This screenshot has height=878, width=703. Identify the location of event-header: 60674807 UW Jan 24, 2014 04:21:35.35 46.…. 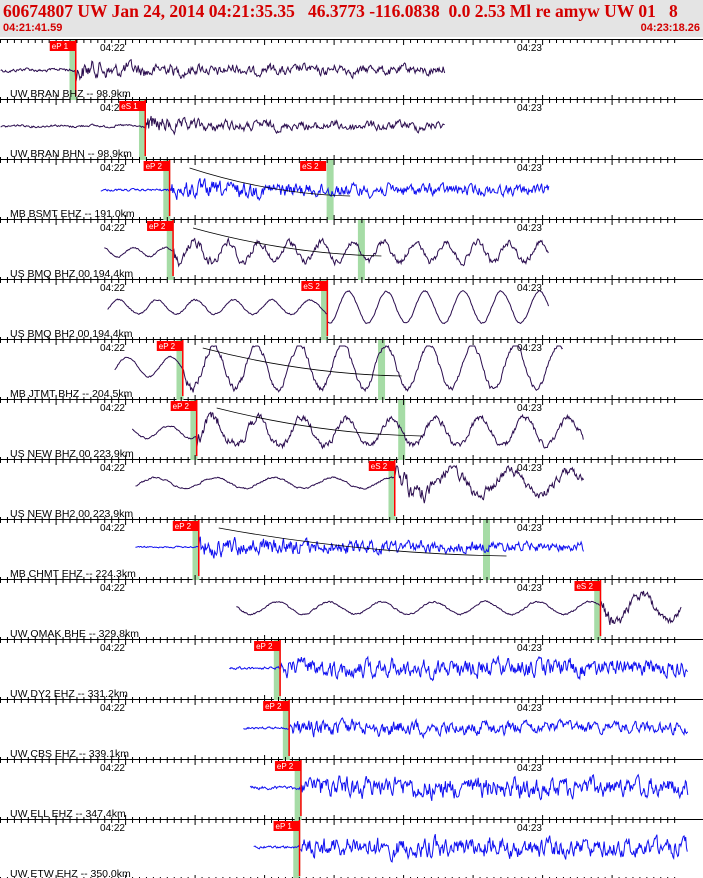
(351, 18).